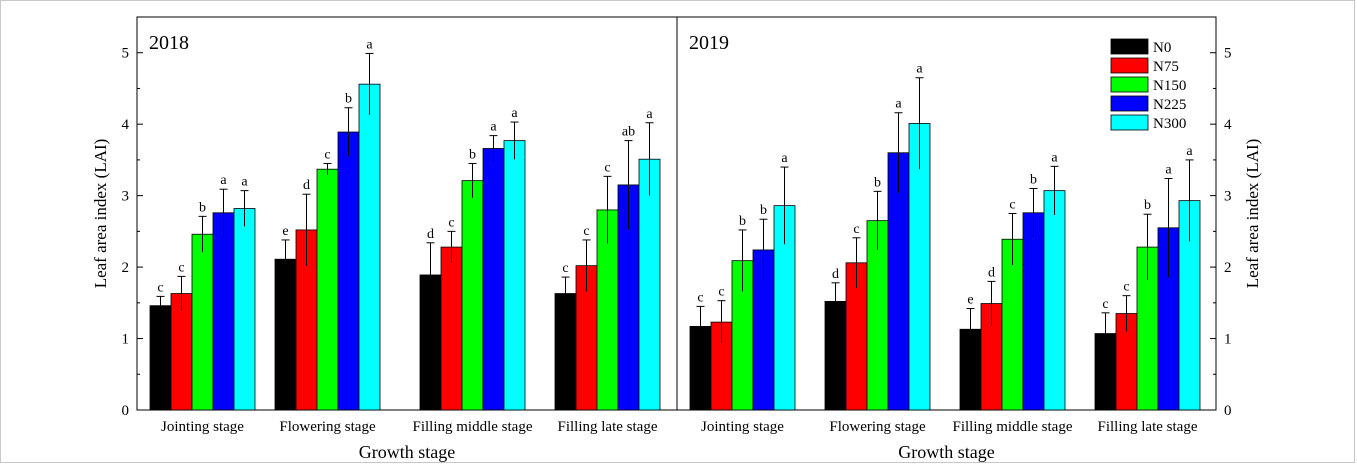  Describe the element at coordinates (126, 411) in the screenshot. I see `y-tick-label-left: 0` at that location.